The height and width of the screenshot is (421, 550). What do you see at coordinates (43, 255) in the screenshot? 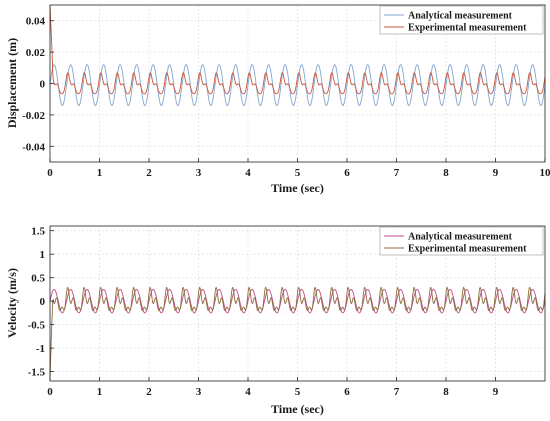
I see `y-tick-label: 1` at bounding box center [43, 255].